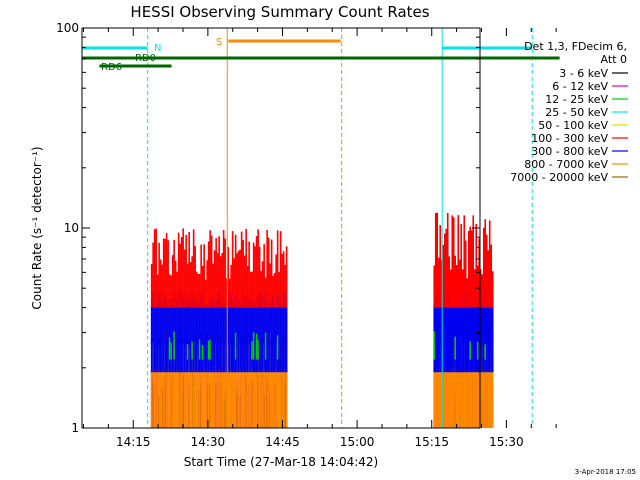 This screenshot has height=480, width=640. Describe the element at coordinates (575, 46) in the screenshot. I see `legend-title: Det 1,3, FDecim 6,` at that location.